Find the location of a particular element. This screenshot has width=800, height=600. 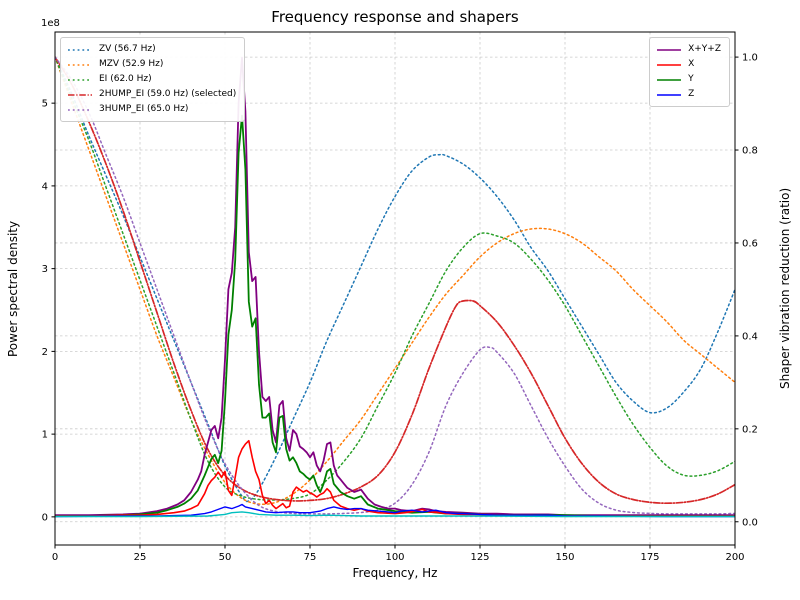

legend-item: 2HUMP_EI (59.0 Hz) (selected) is located at coordinates (151, 94).